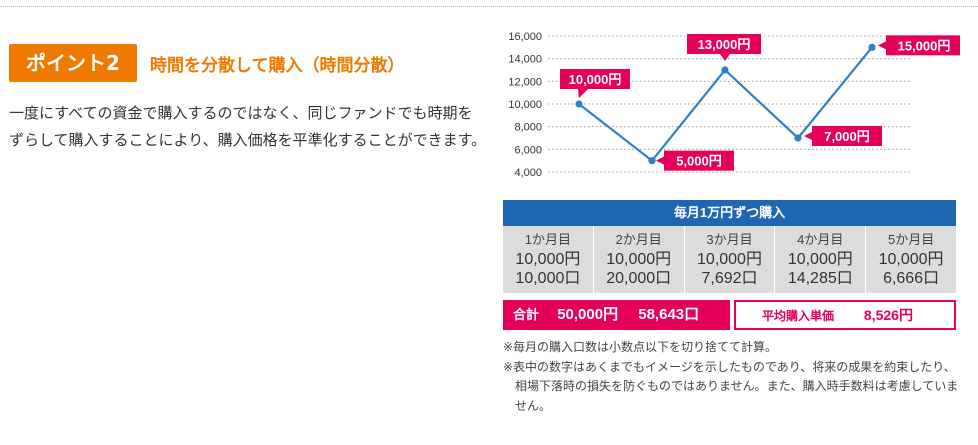  I want to click on average-price-box: 平均購入単価 8,526円, so click(845, 315).